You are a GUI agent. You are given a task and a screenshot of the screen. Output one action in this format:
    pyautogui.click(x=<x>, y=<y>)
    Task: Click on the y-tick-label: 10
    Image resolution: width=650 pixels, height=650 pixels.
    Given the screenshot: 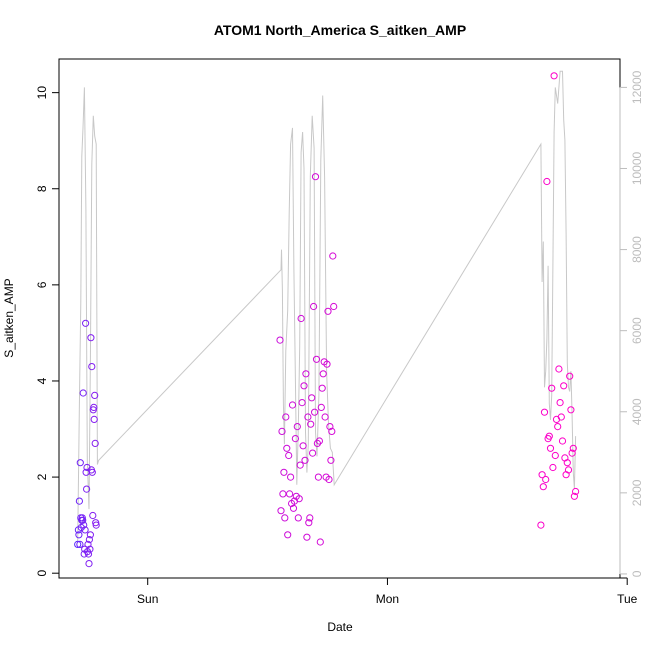 What is the action you would take?
    pyautogui.click(x=42, y=93)
    